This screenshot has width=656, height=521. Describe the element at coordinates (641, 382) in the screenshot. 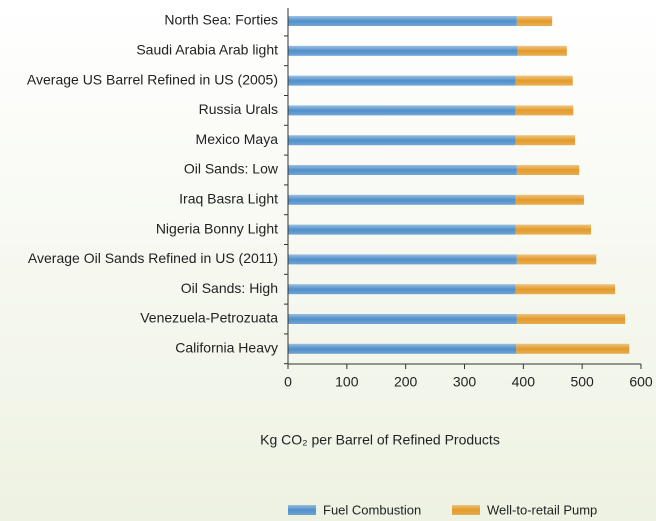

I see `x-tick-label: 600` at that location.